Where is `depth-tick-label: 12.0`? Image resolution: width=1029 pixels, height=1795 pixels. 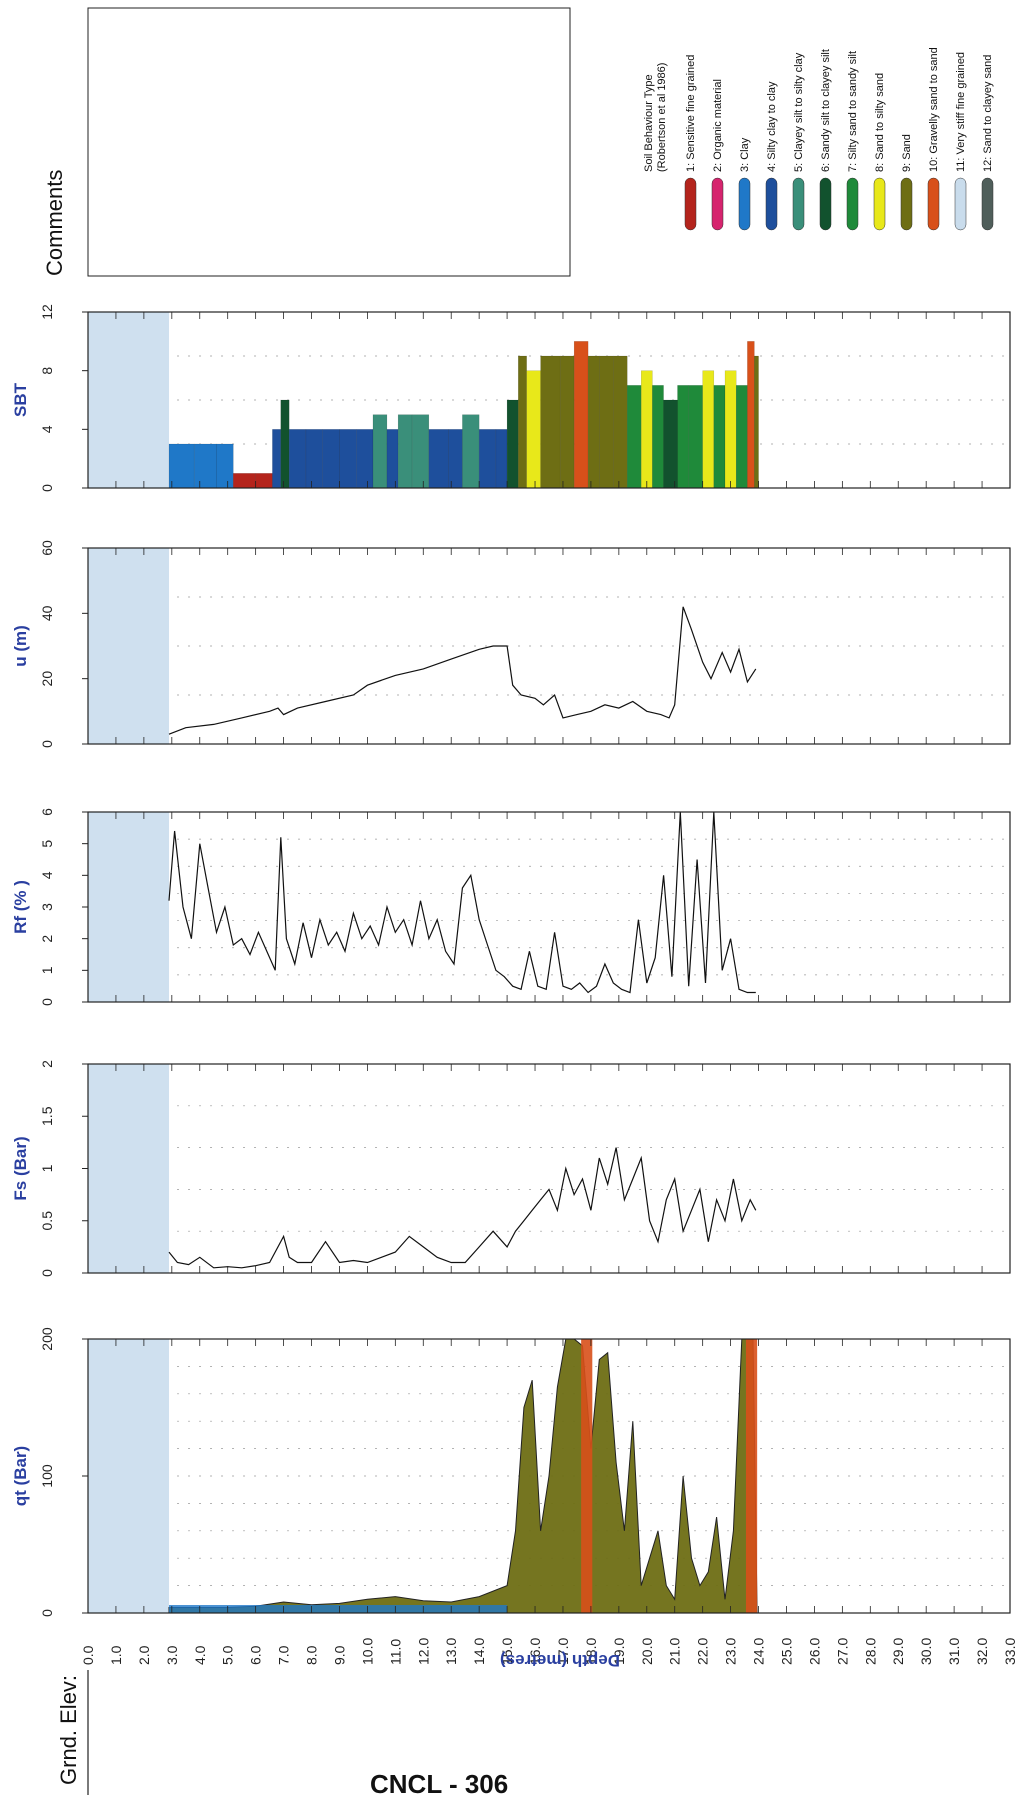 depth-tick-label: 12.0 is located at coordinates (423, 1651).